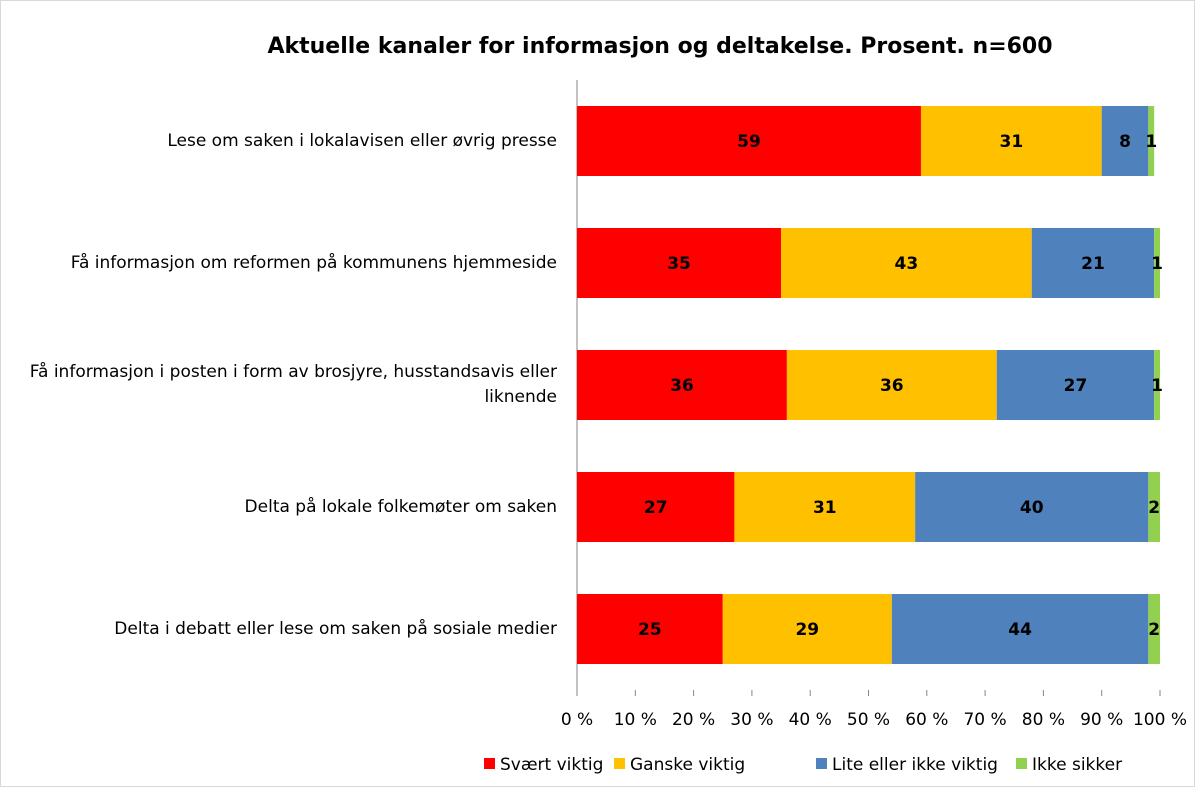  Describe the element at coordinates (1043, 720) in the screenshot. I see `x-tick-label: 80 %` at that location.